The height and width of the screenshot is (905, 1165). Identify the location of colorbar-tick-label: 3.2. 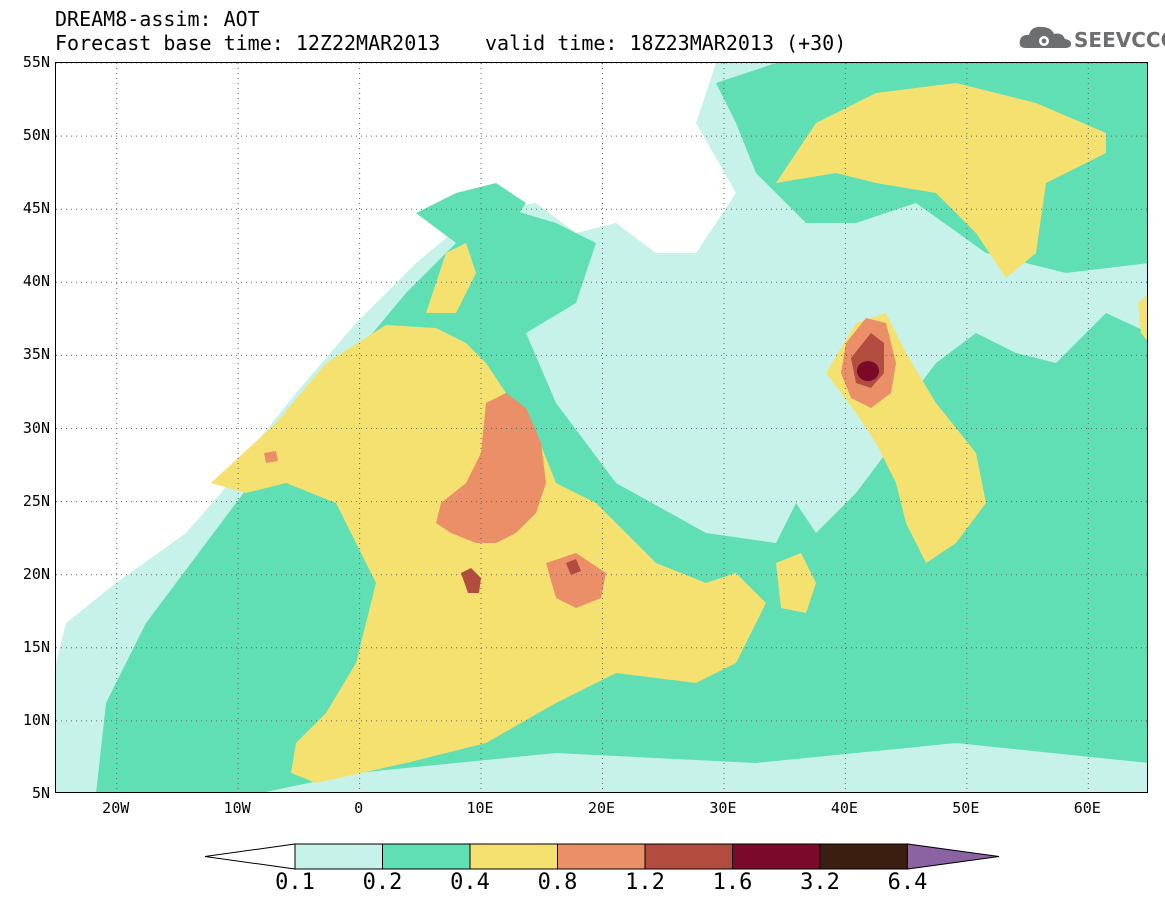
(820, 882).